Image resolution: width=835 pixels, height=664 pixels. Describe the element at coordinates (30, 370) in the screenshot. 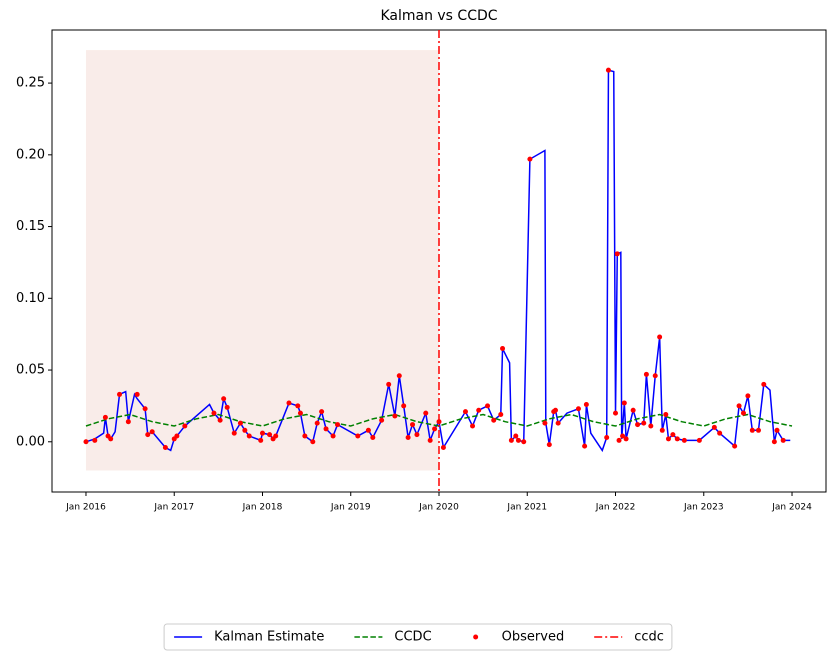

I see `y-tick-label: 0.05` at that location.